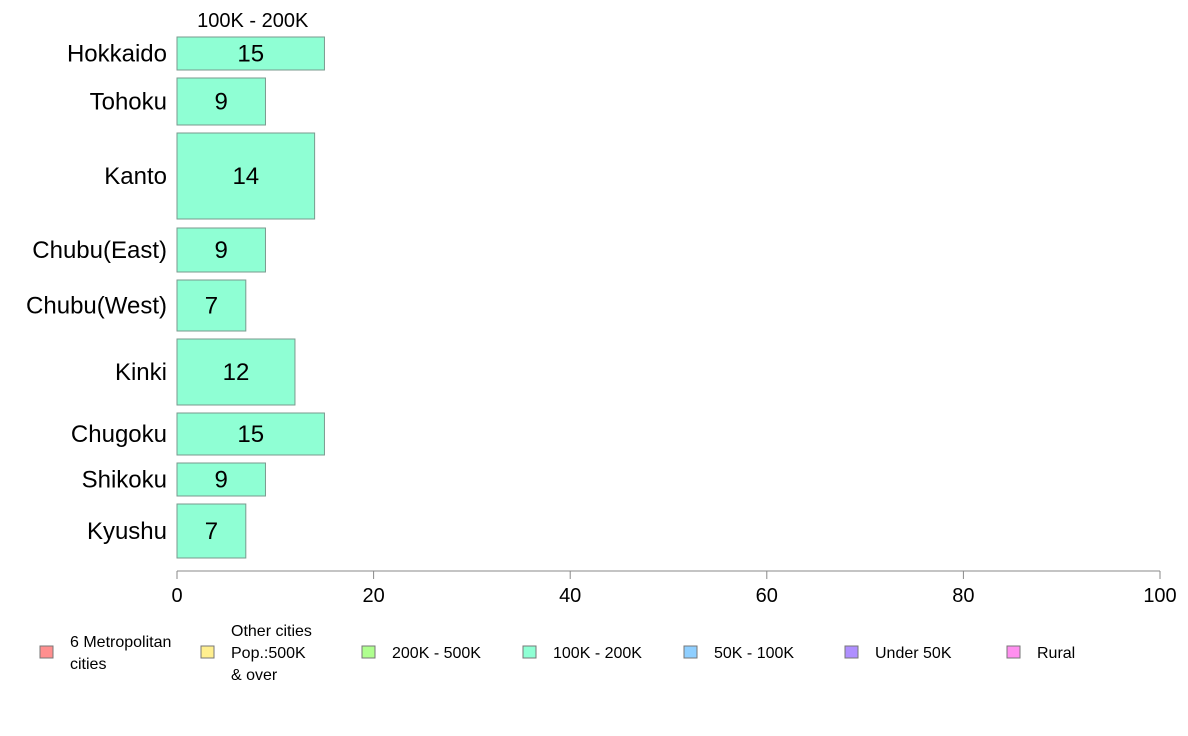  Describe the element at coordinates (117, 54) in the screenshot. I see `category-label: Hokkaido` at that location.